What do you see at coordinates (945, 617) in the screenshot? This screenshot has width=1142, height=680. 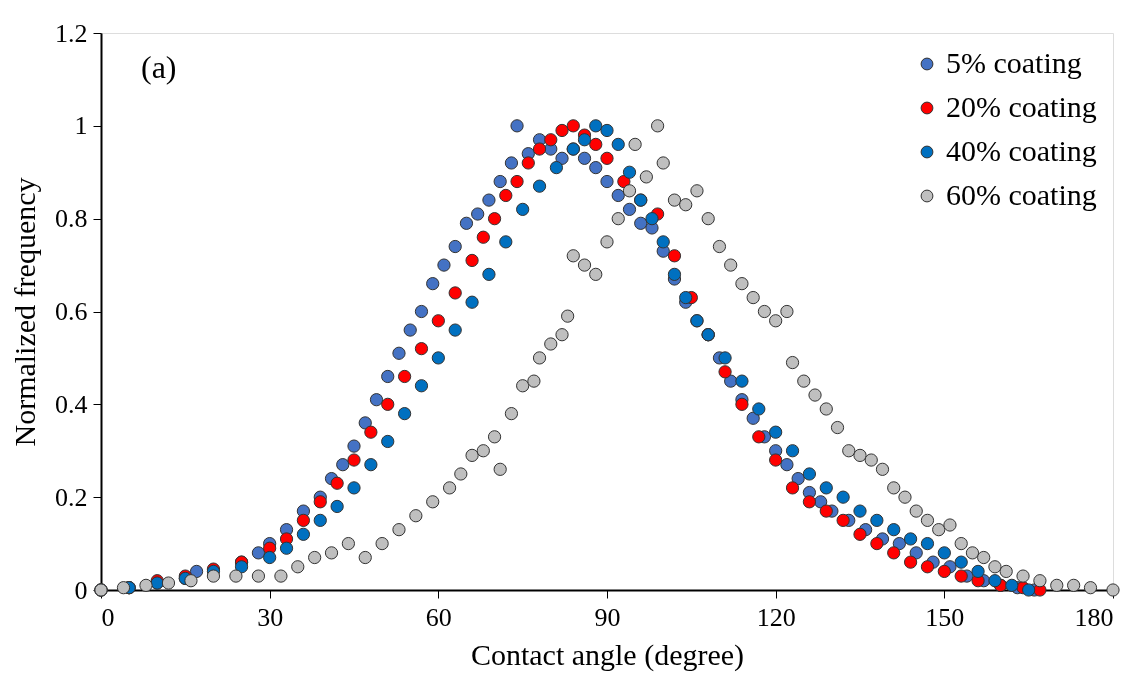 I see `x-tick-label: 150` at bounding box center [945, 617].